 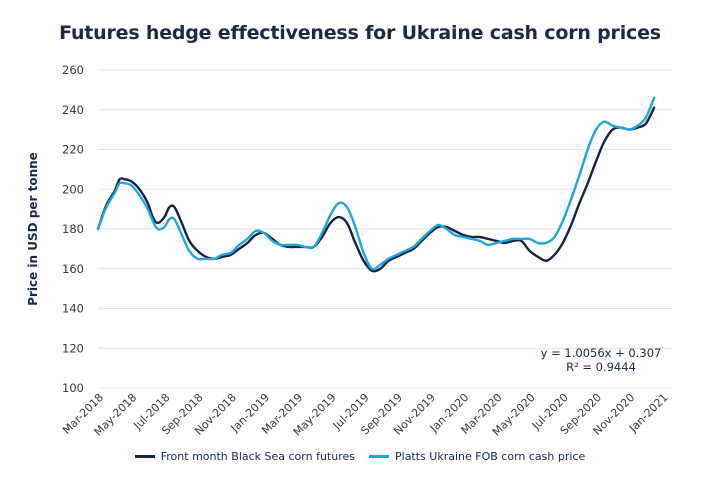 I want to click on y-tick-label: 100, so click(x=73, y=388).